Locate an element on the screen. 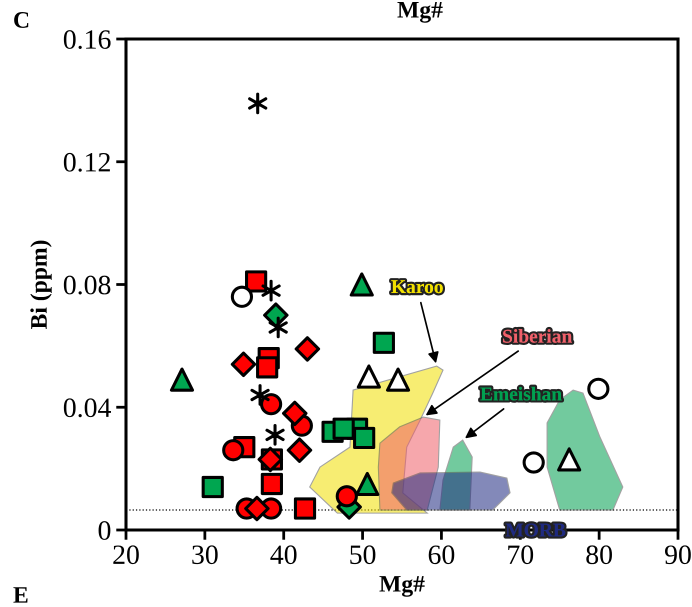  x-tick-label: 20 is located at coordinates (126, 554).